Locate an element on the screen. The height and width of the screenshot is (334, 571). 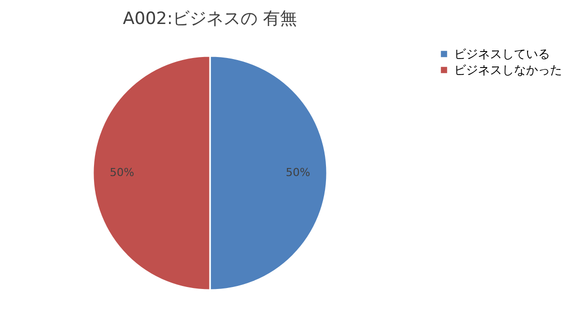
chart-title: A002:ビジネスの 有無 is located at coordinates (210, 19).